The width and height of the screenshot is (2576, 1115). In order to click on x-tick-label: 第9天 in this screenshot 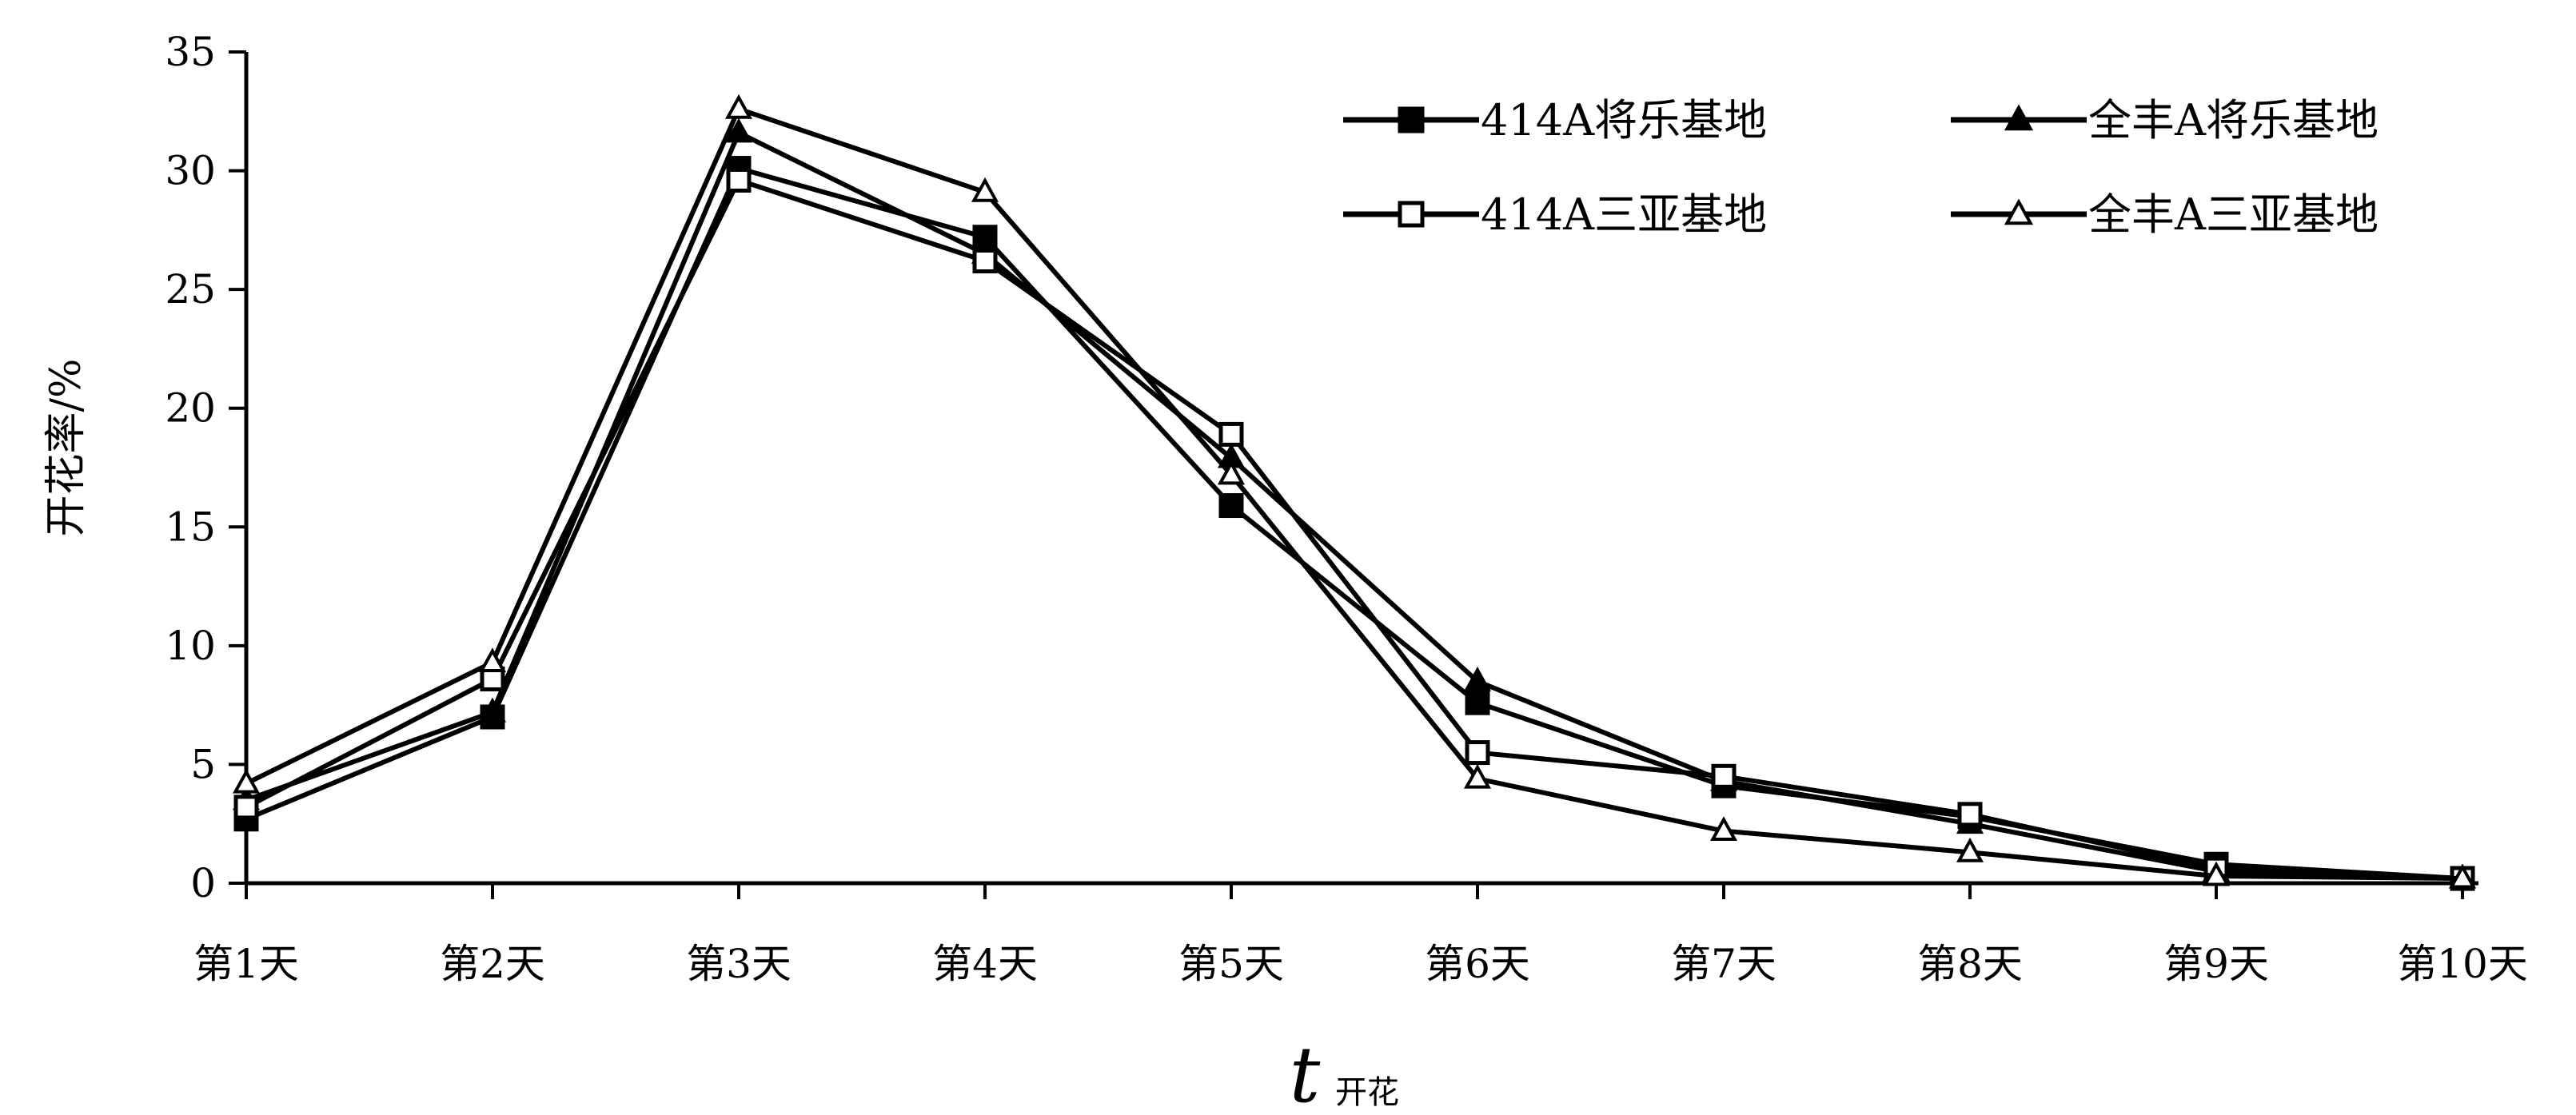, I will do `click(2216, 964)`.